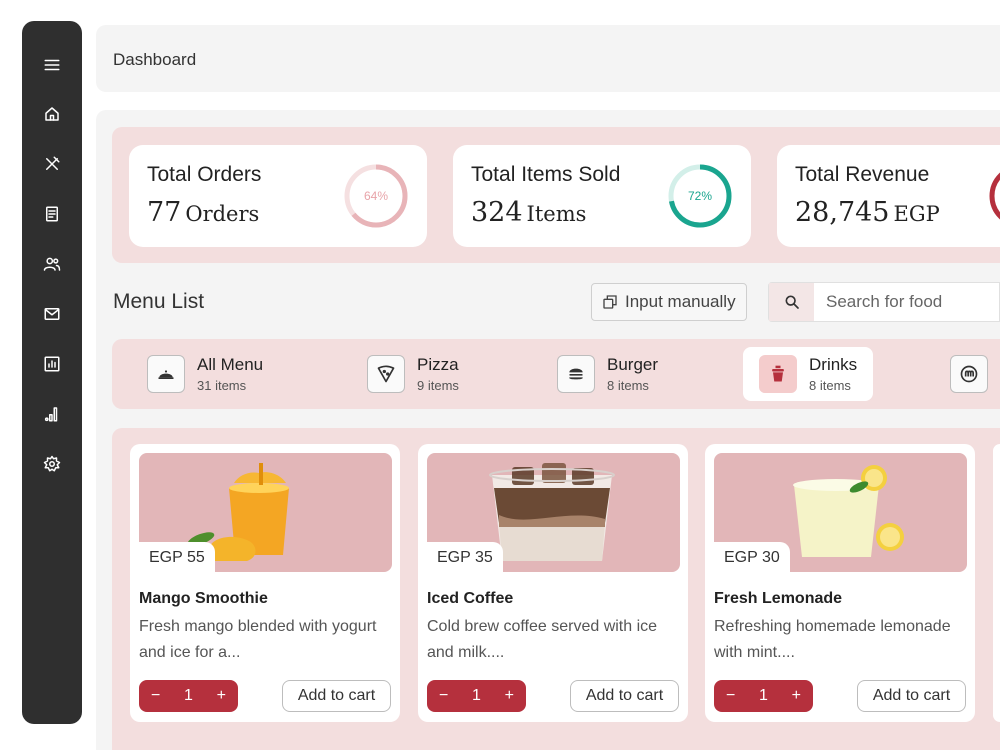 The height and width of the screenshot is (750, 1000). I want to click on category-noodles, so click(969, 374).